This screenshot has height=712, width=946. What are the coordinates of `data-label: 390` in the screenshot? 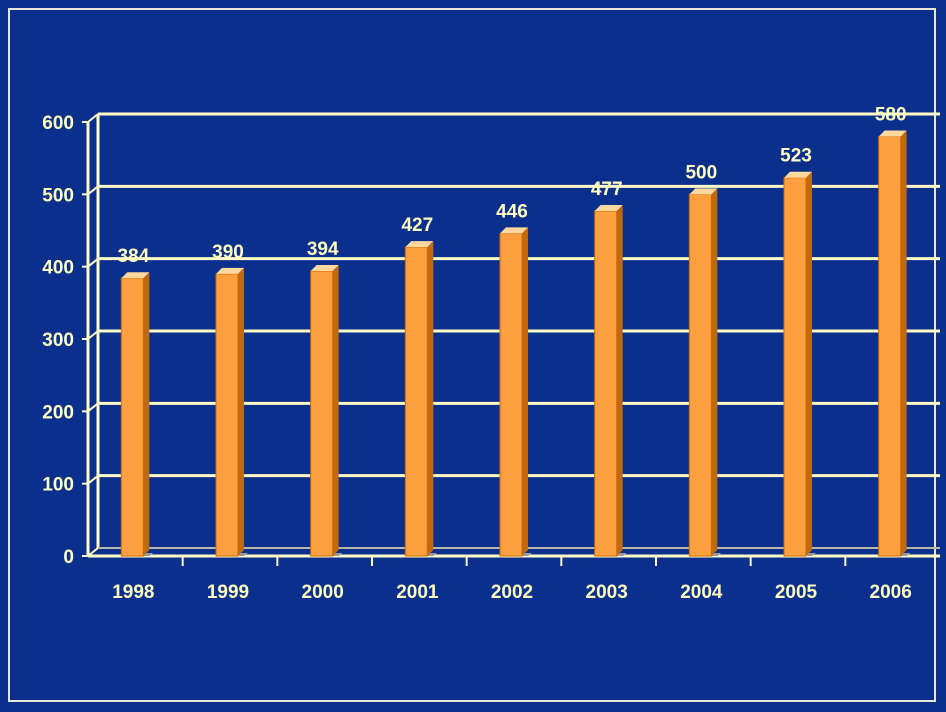 It's located at (228, 252).